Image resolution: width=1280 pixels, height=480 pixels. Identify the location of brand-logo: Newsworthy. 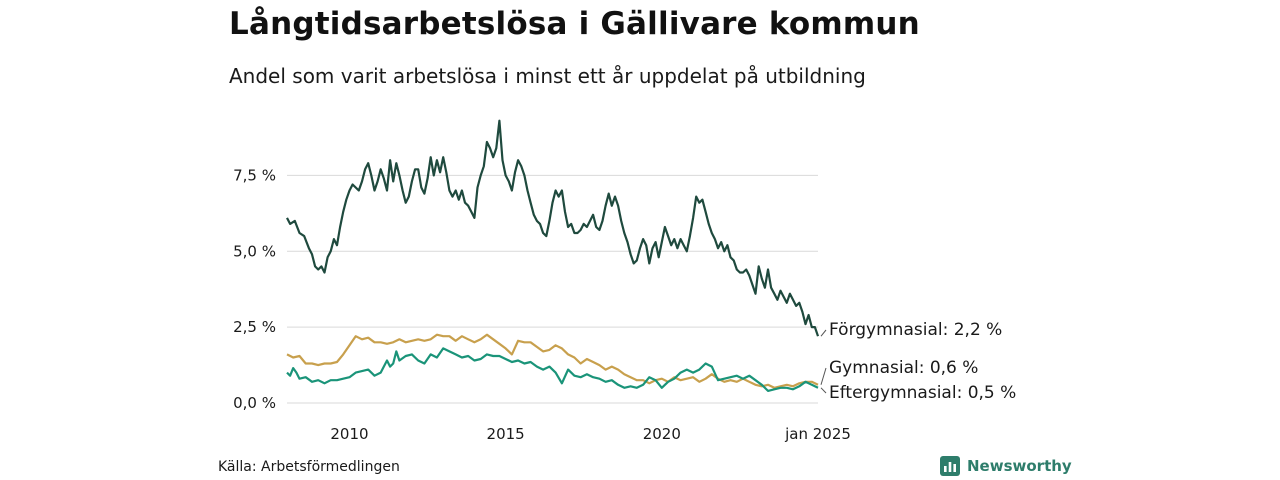
(1006, 466).